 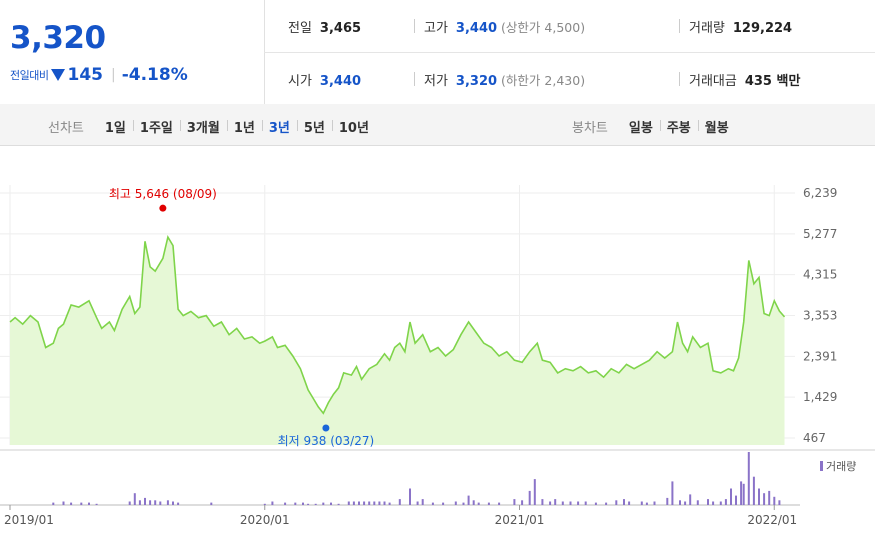 What do you see at coordinates (58, 38) in the screenshot?
I see `current-price: 3,320` at bounding box center [58, 38].